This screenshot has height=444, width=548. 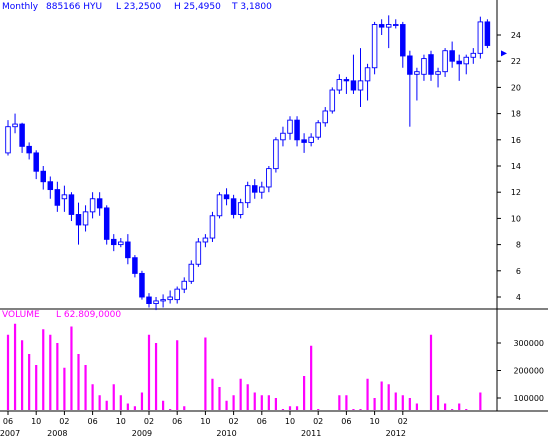 I want to click on header-t: T 3,1800, so click(x=251, y=7).